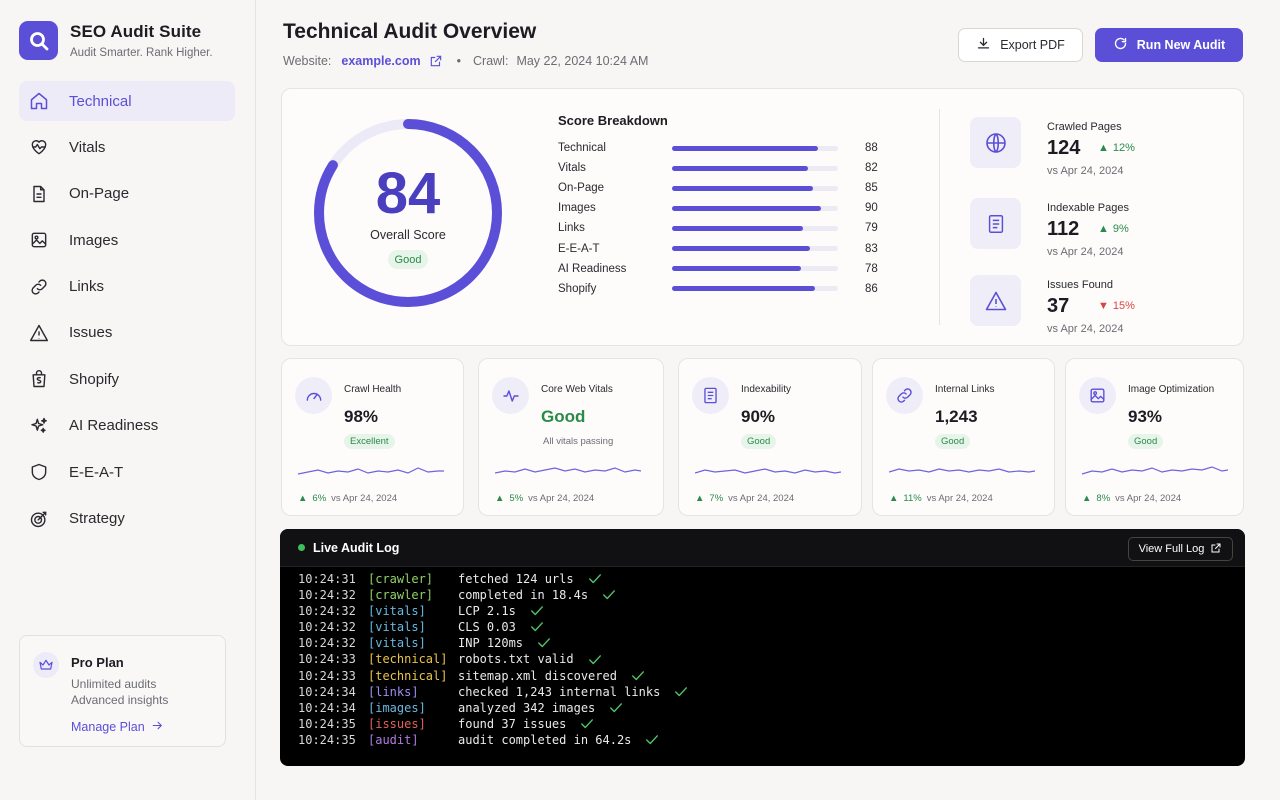 This screenshot has width=1280, height=800. Describe the element at coordinates (408, 259) in the screenshot. I see `status-badge: Good` at that location.